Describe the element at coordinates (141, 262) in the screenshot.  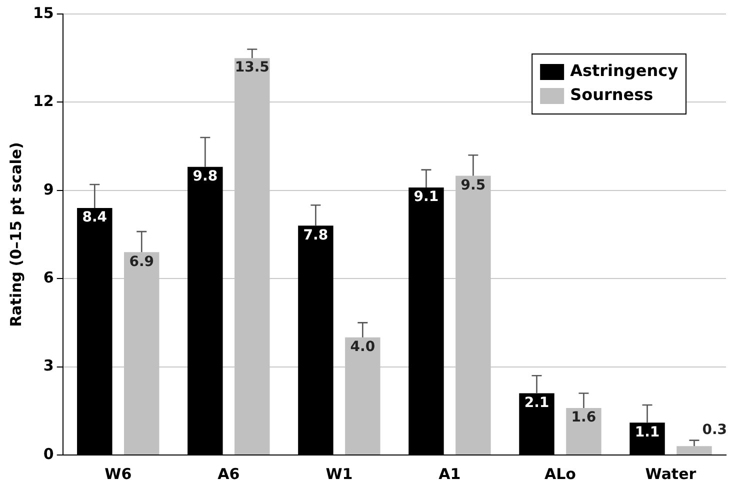
I see `data-label: 6.9` at that location.